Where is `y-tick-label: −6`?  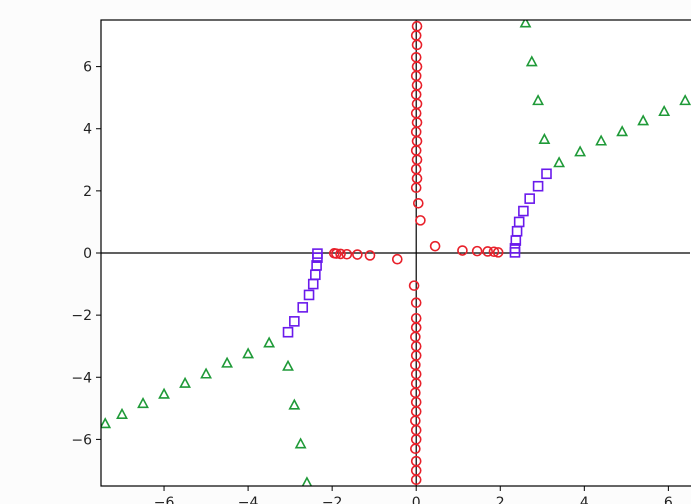
y-tick-label: −6 is located at coordinates (81, 440).